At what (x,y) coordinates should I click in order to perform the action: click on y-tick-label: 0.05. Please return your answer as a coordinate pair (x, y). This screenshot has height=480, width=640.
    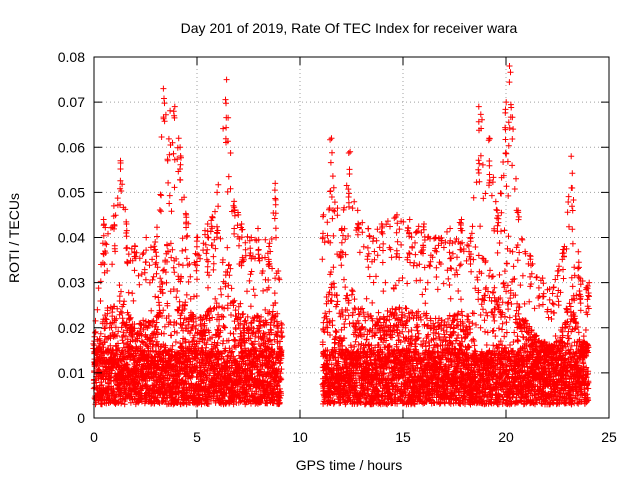
    Looking at the image, I should click on (71, 192).